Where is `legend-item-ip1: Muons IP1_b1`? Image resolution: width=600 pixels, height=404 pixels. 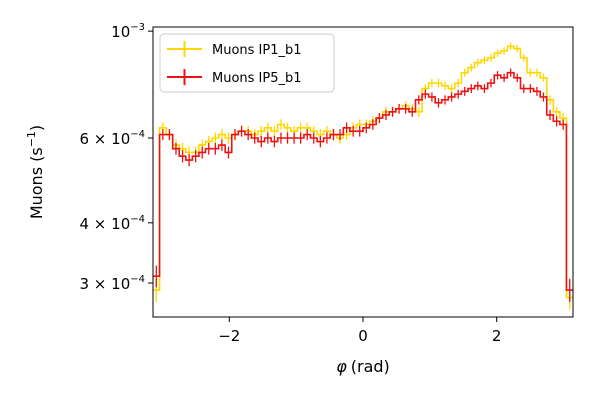
legend-item-ip1: Muons IP1_b1 is located at coordinates (234, 49).